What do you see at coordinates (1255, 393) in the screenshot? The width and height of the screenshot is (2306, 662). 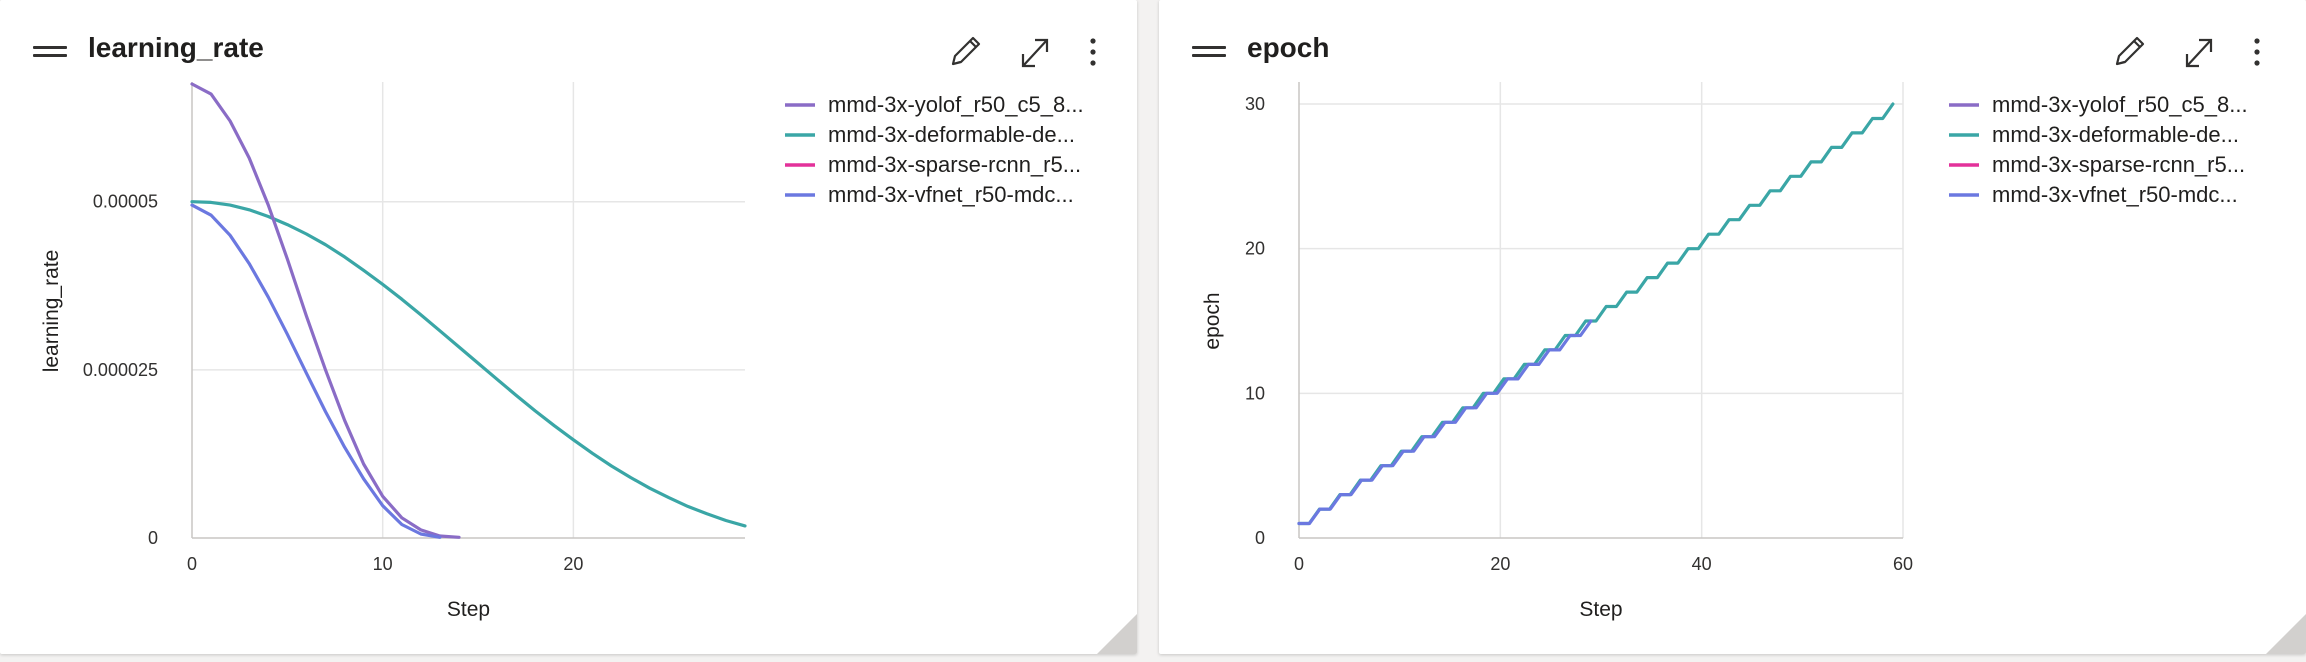 I see `y-tick-label: 10` at bounding box center [1255, 393].